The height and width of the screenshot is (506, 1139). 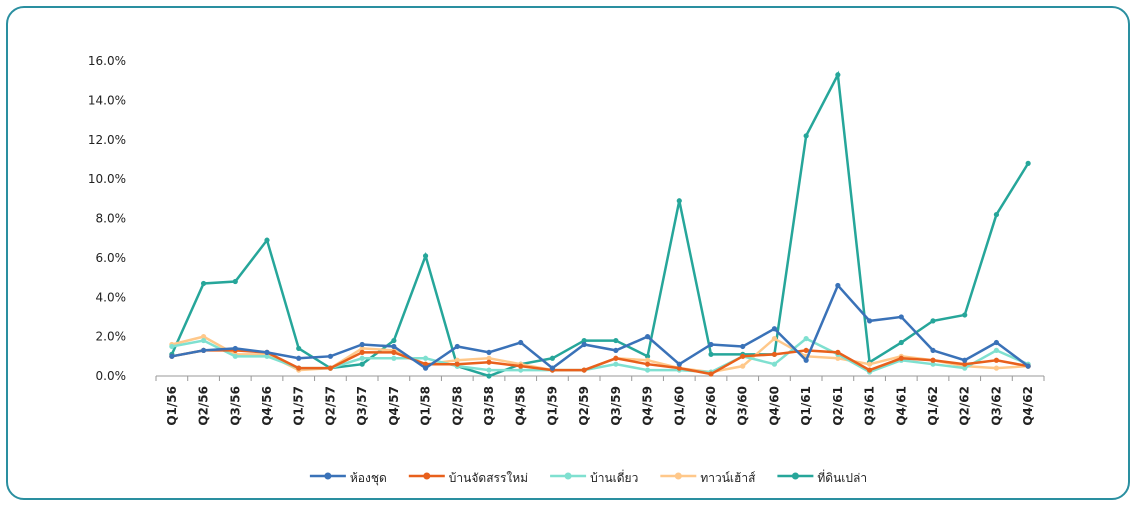 I want to click on x-tick-label: Q4/57, so click(x=394, y=406).